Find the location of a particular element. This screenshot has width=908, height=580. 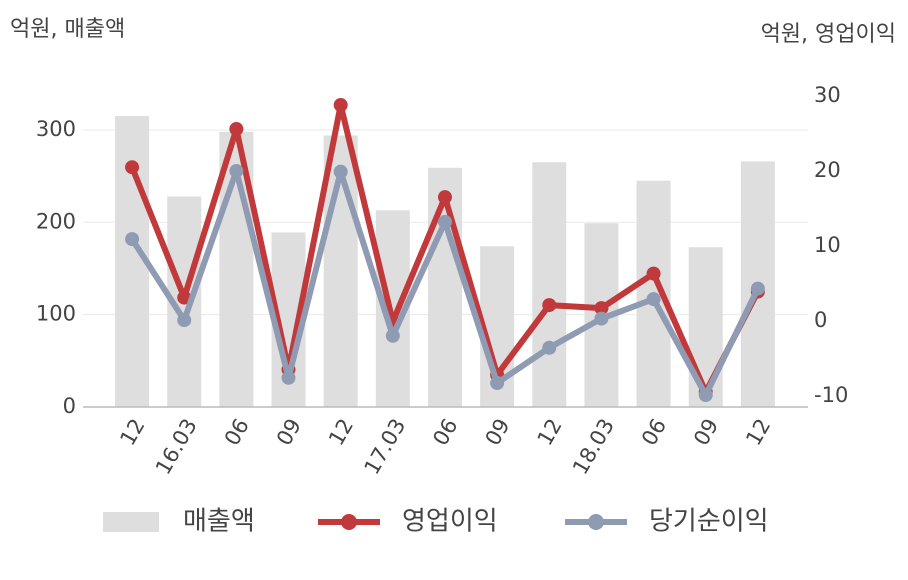

y-tick-label: 200 is located at coordinates (56, 221).